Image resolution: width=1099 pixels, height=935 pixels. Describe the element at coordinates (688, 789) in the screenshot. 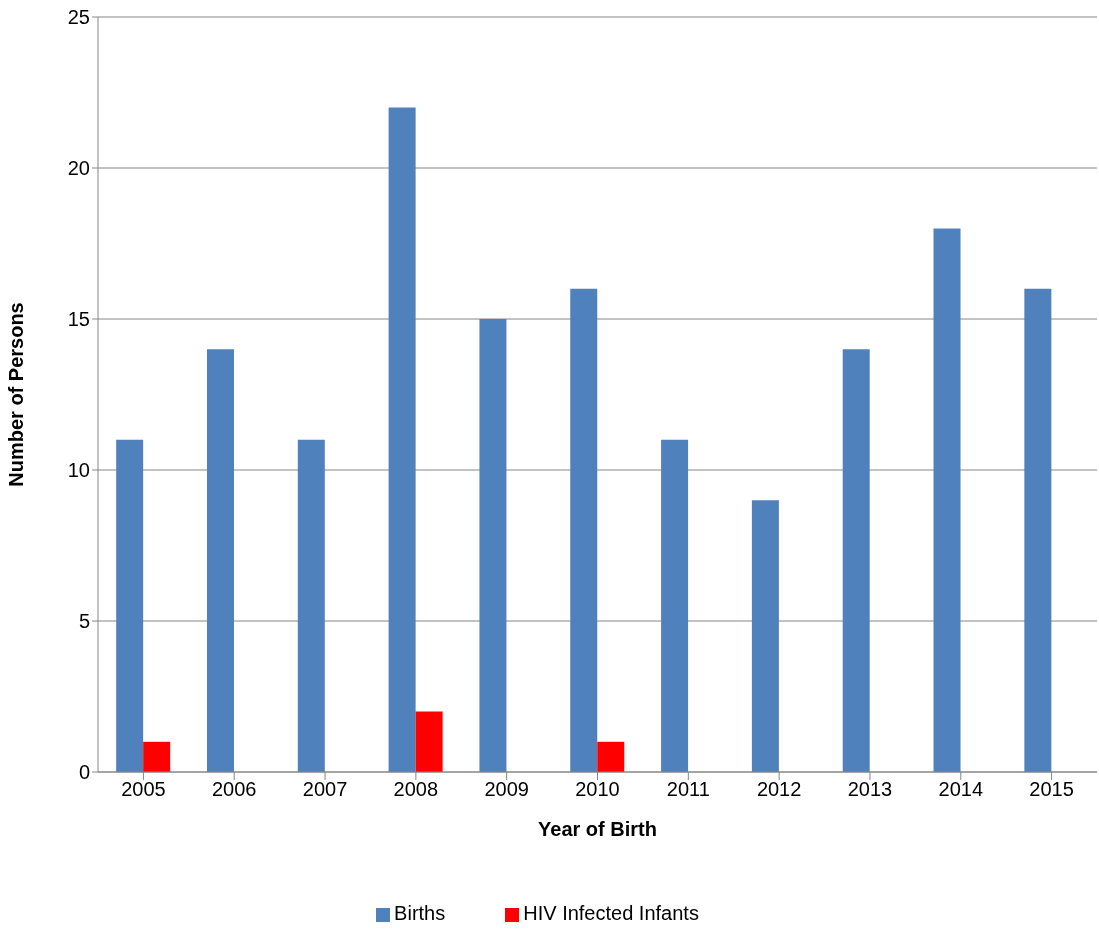

I see `x-tick-label: 2011` at that location.